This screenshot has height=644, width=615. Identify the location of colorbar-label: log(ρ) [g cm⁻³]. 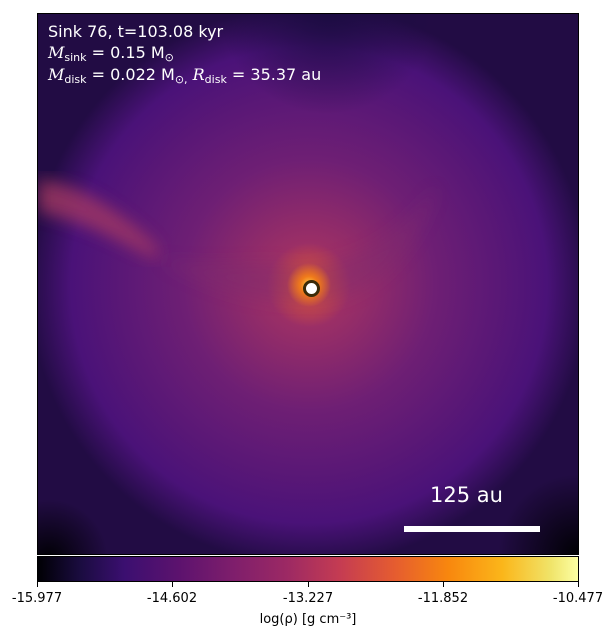
(308, 619).